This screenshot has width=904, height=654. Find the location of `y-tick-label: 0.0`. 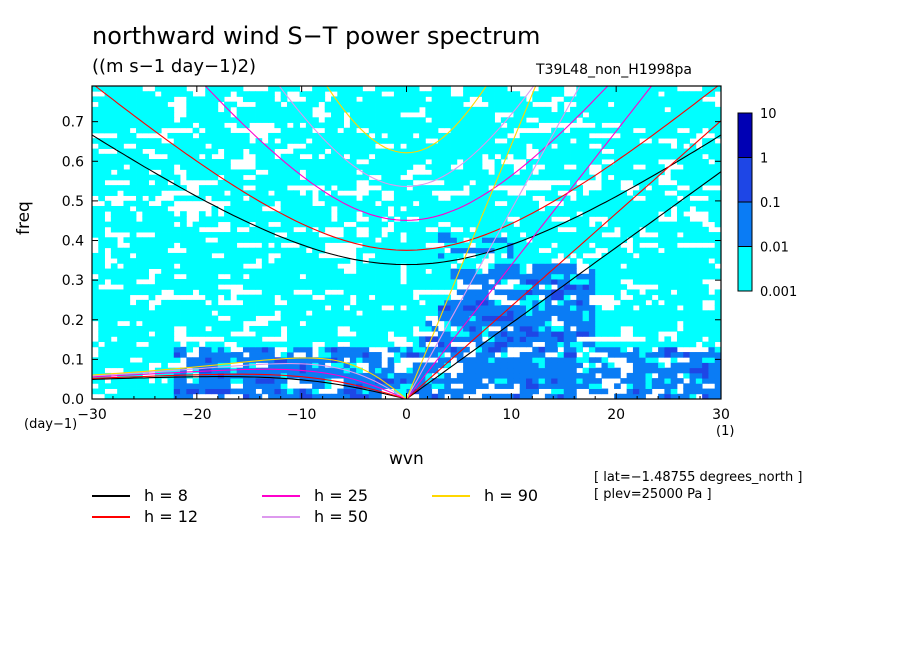

y-tick-label: 0.0 is located at coordinates (73, 400).